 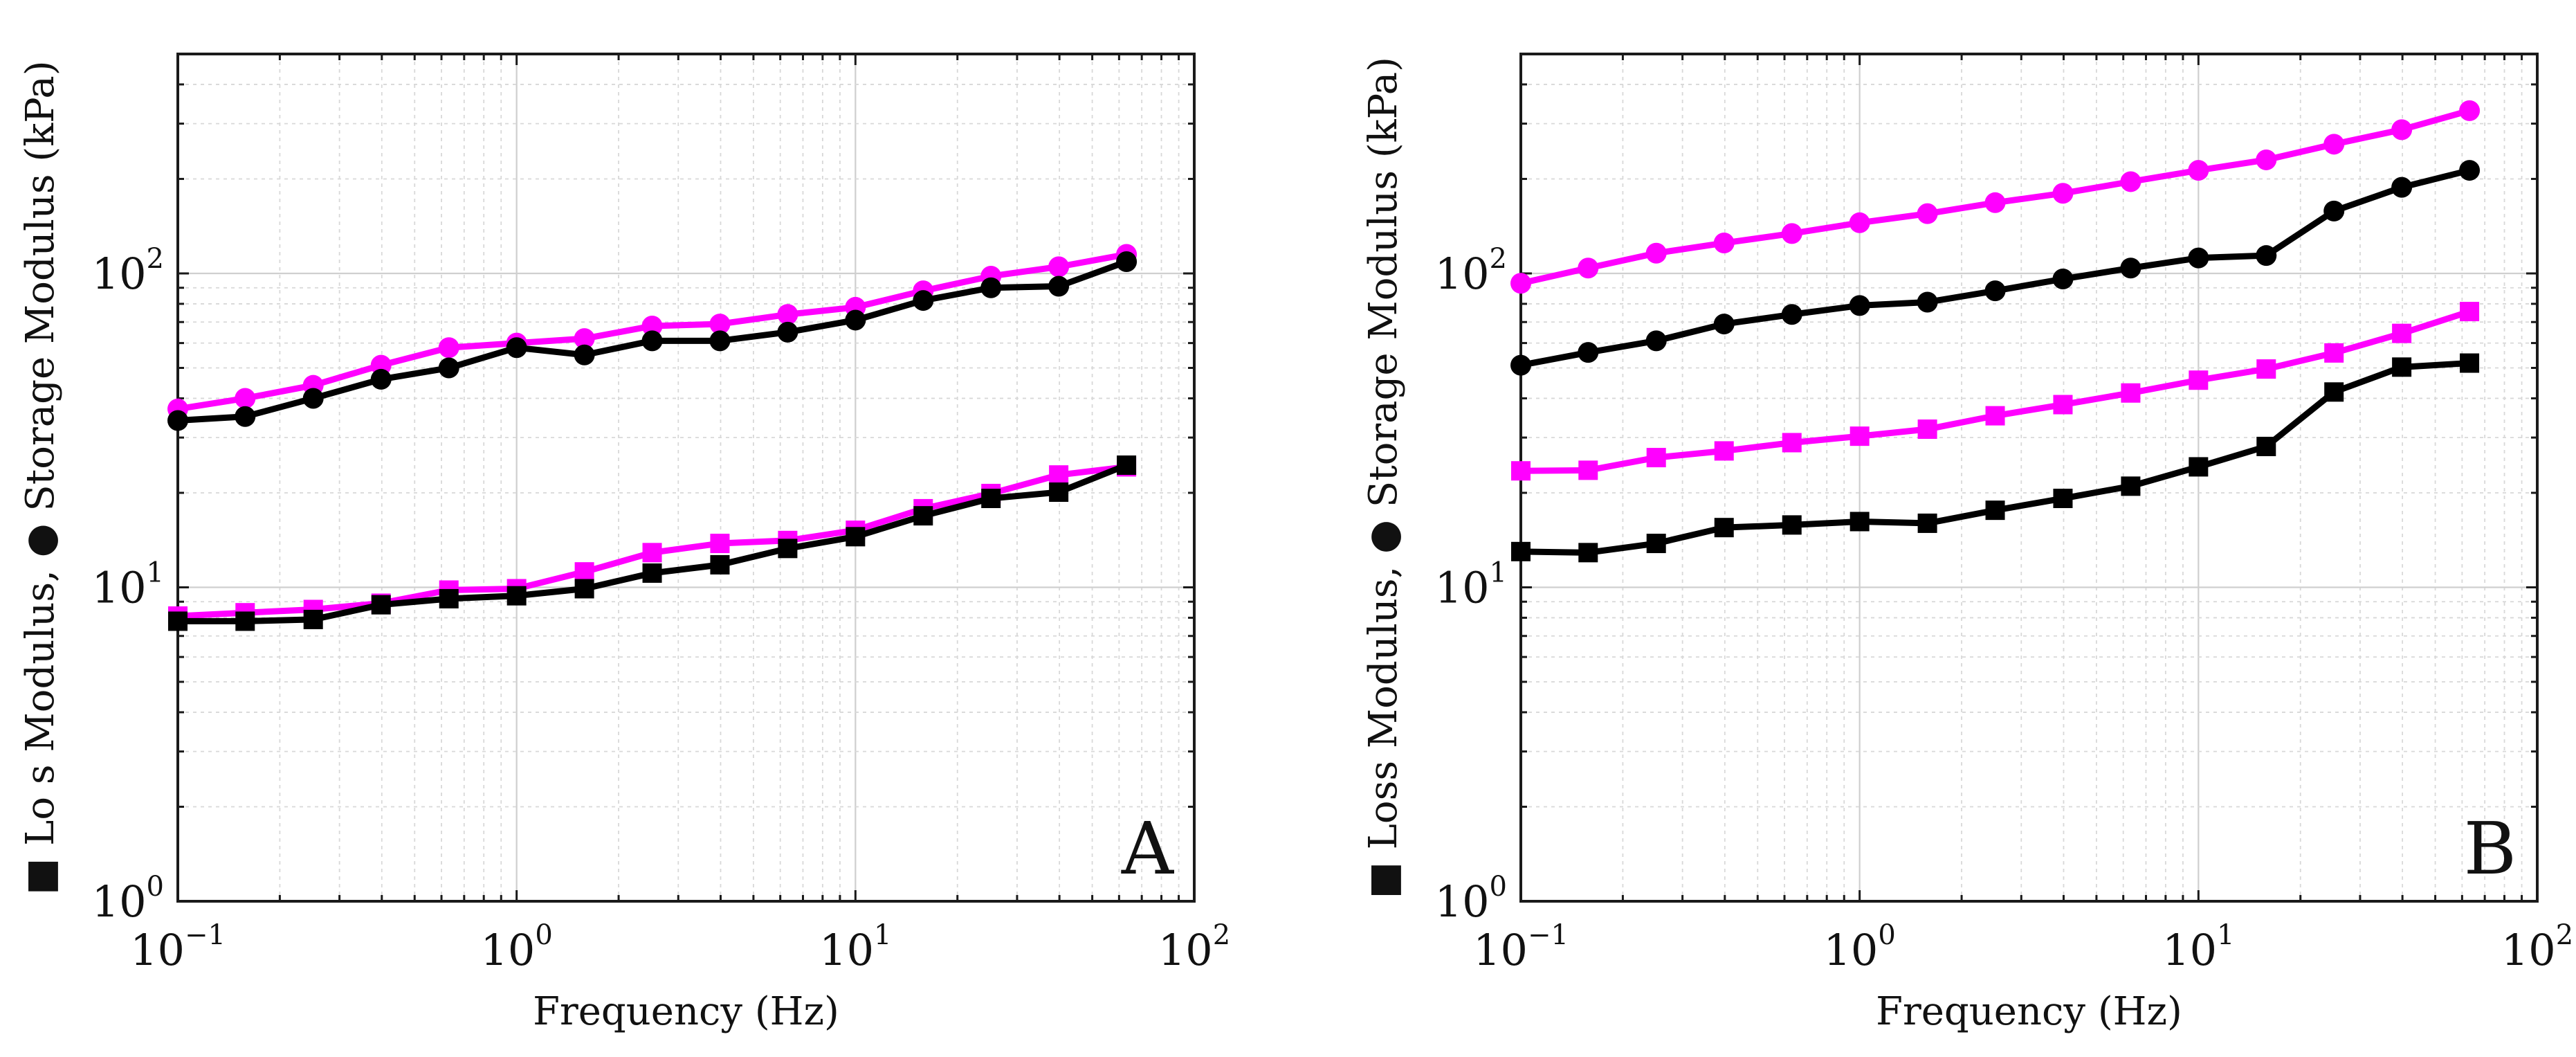 What do you see at coordinates (2198, 947) in the screenshot?
I see `x-tick-label: 10¹` at bounding box center [2198, 947].